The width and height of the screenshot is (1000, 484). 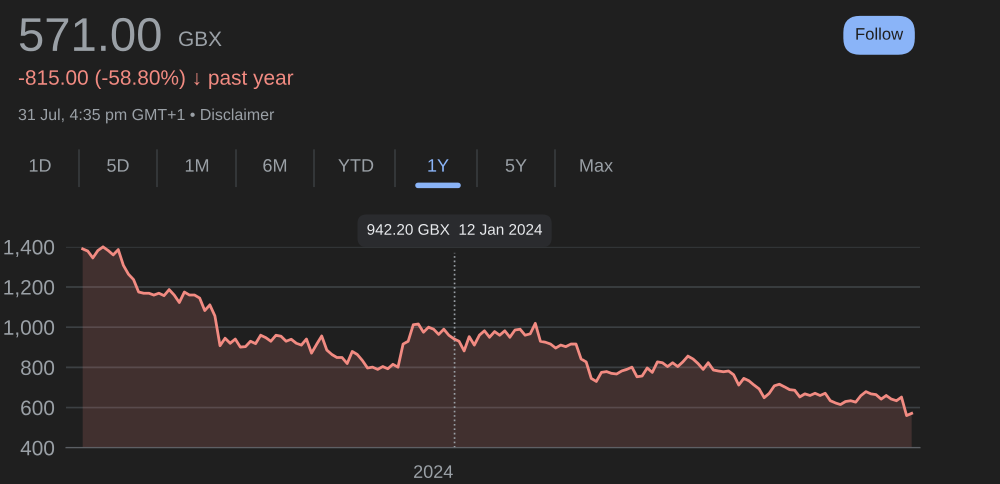 What do you see at coordinates (438, 165) in the screenshot?
I see `text: 1Y` at bounding box center [438, 165].